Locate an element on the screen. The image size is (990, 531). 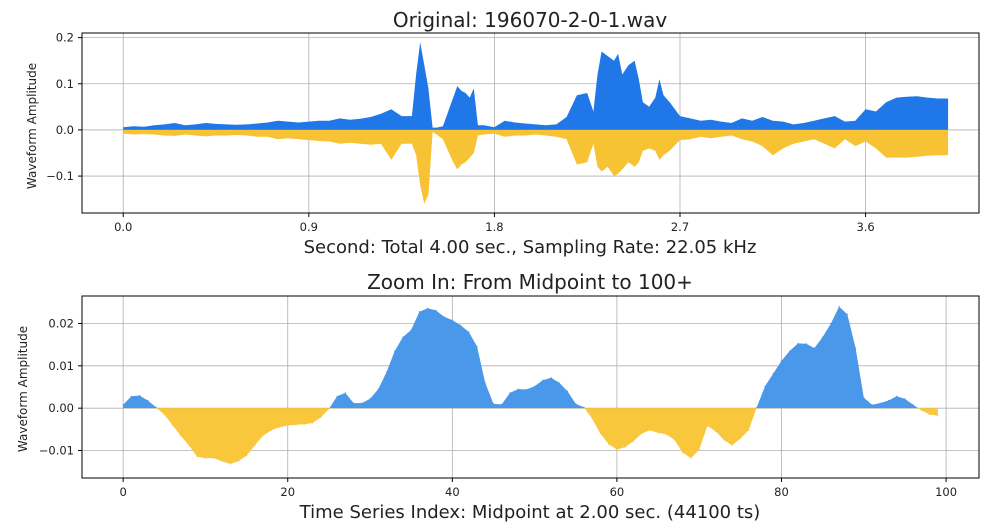
y-tick-label: 0.0 is located at coordinates (65, 130).